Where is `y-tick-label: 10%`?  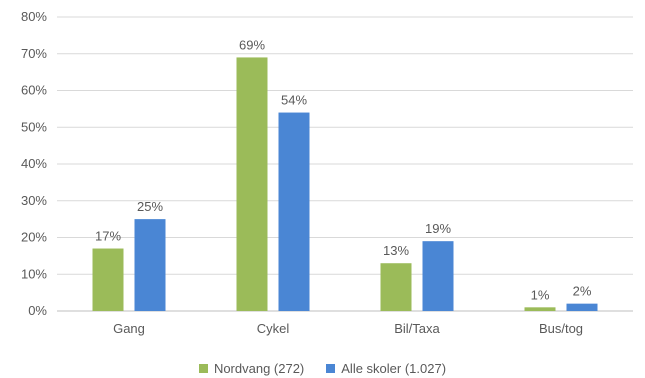
y-tick-label: 10% is located at coordinates (34, 273).